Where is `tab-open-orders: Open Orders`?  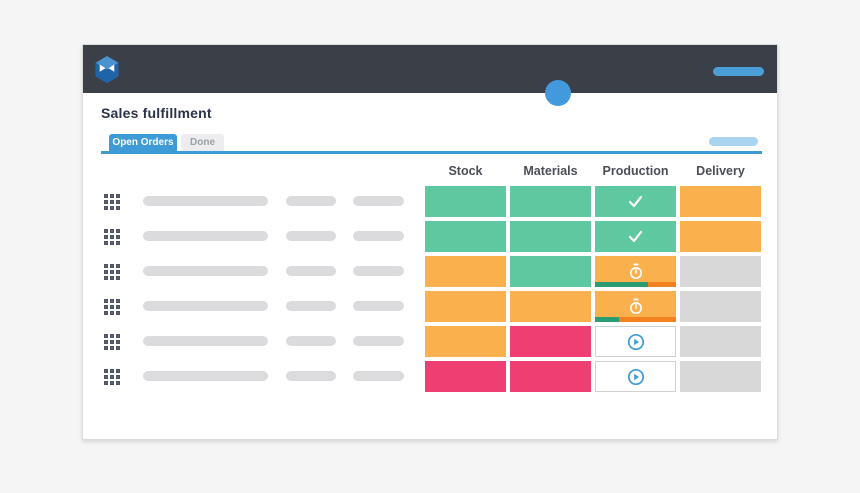 tab-open-orders: Open Orders is located at coordinates (143, 143).